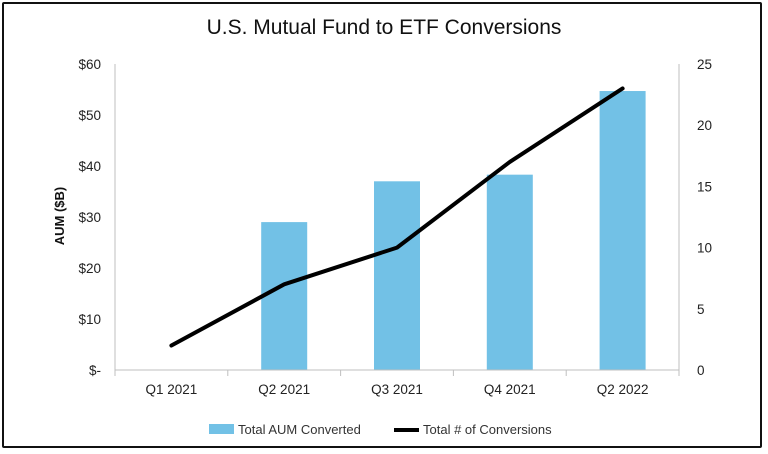  What do you see at coordinates (704, 186) in the screenshot?
I see `y2-tick-label-3: 15` at bounding box center [704, 186].